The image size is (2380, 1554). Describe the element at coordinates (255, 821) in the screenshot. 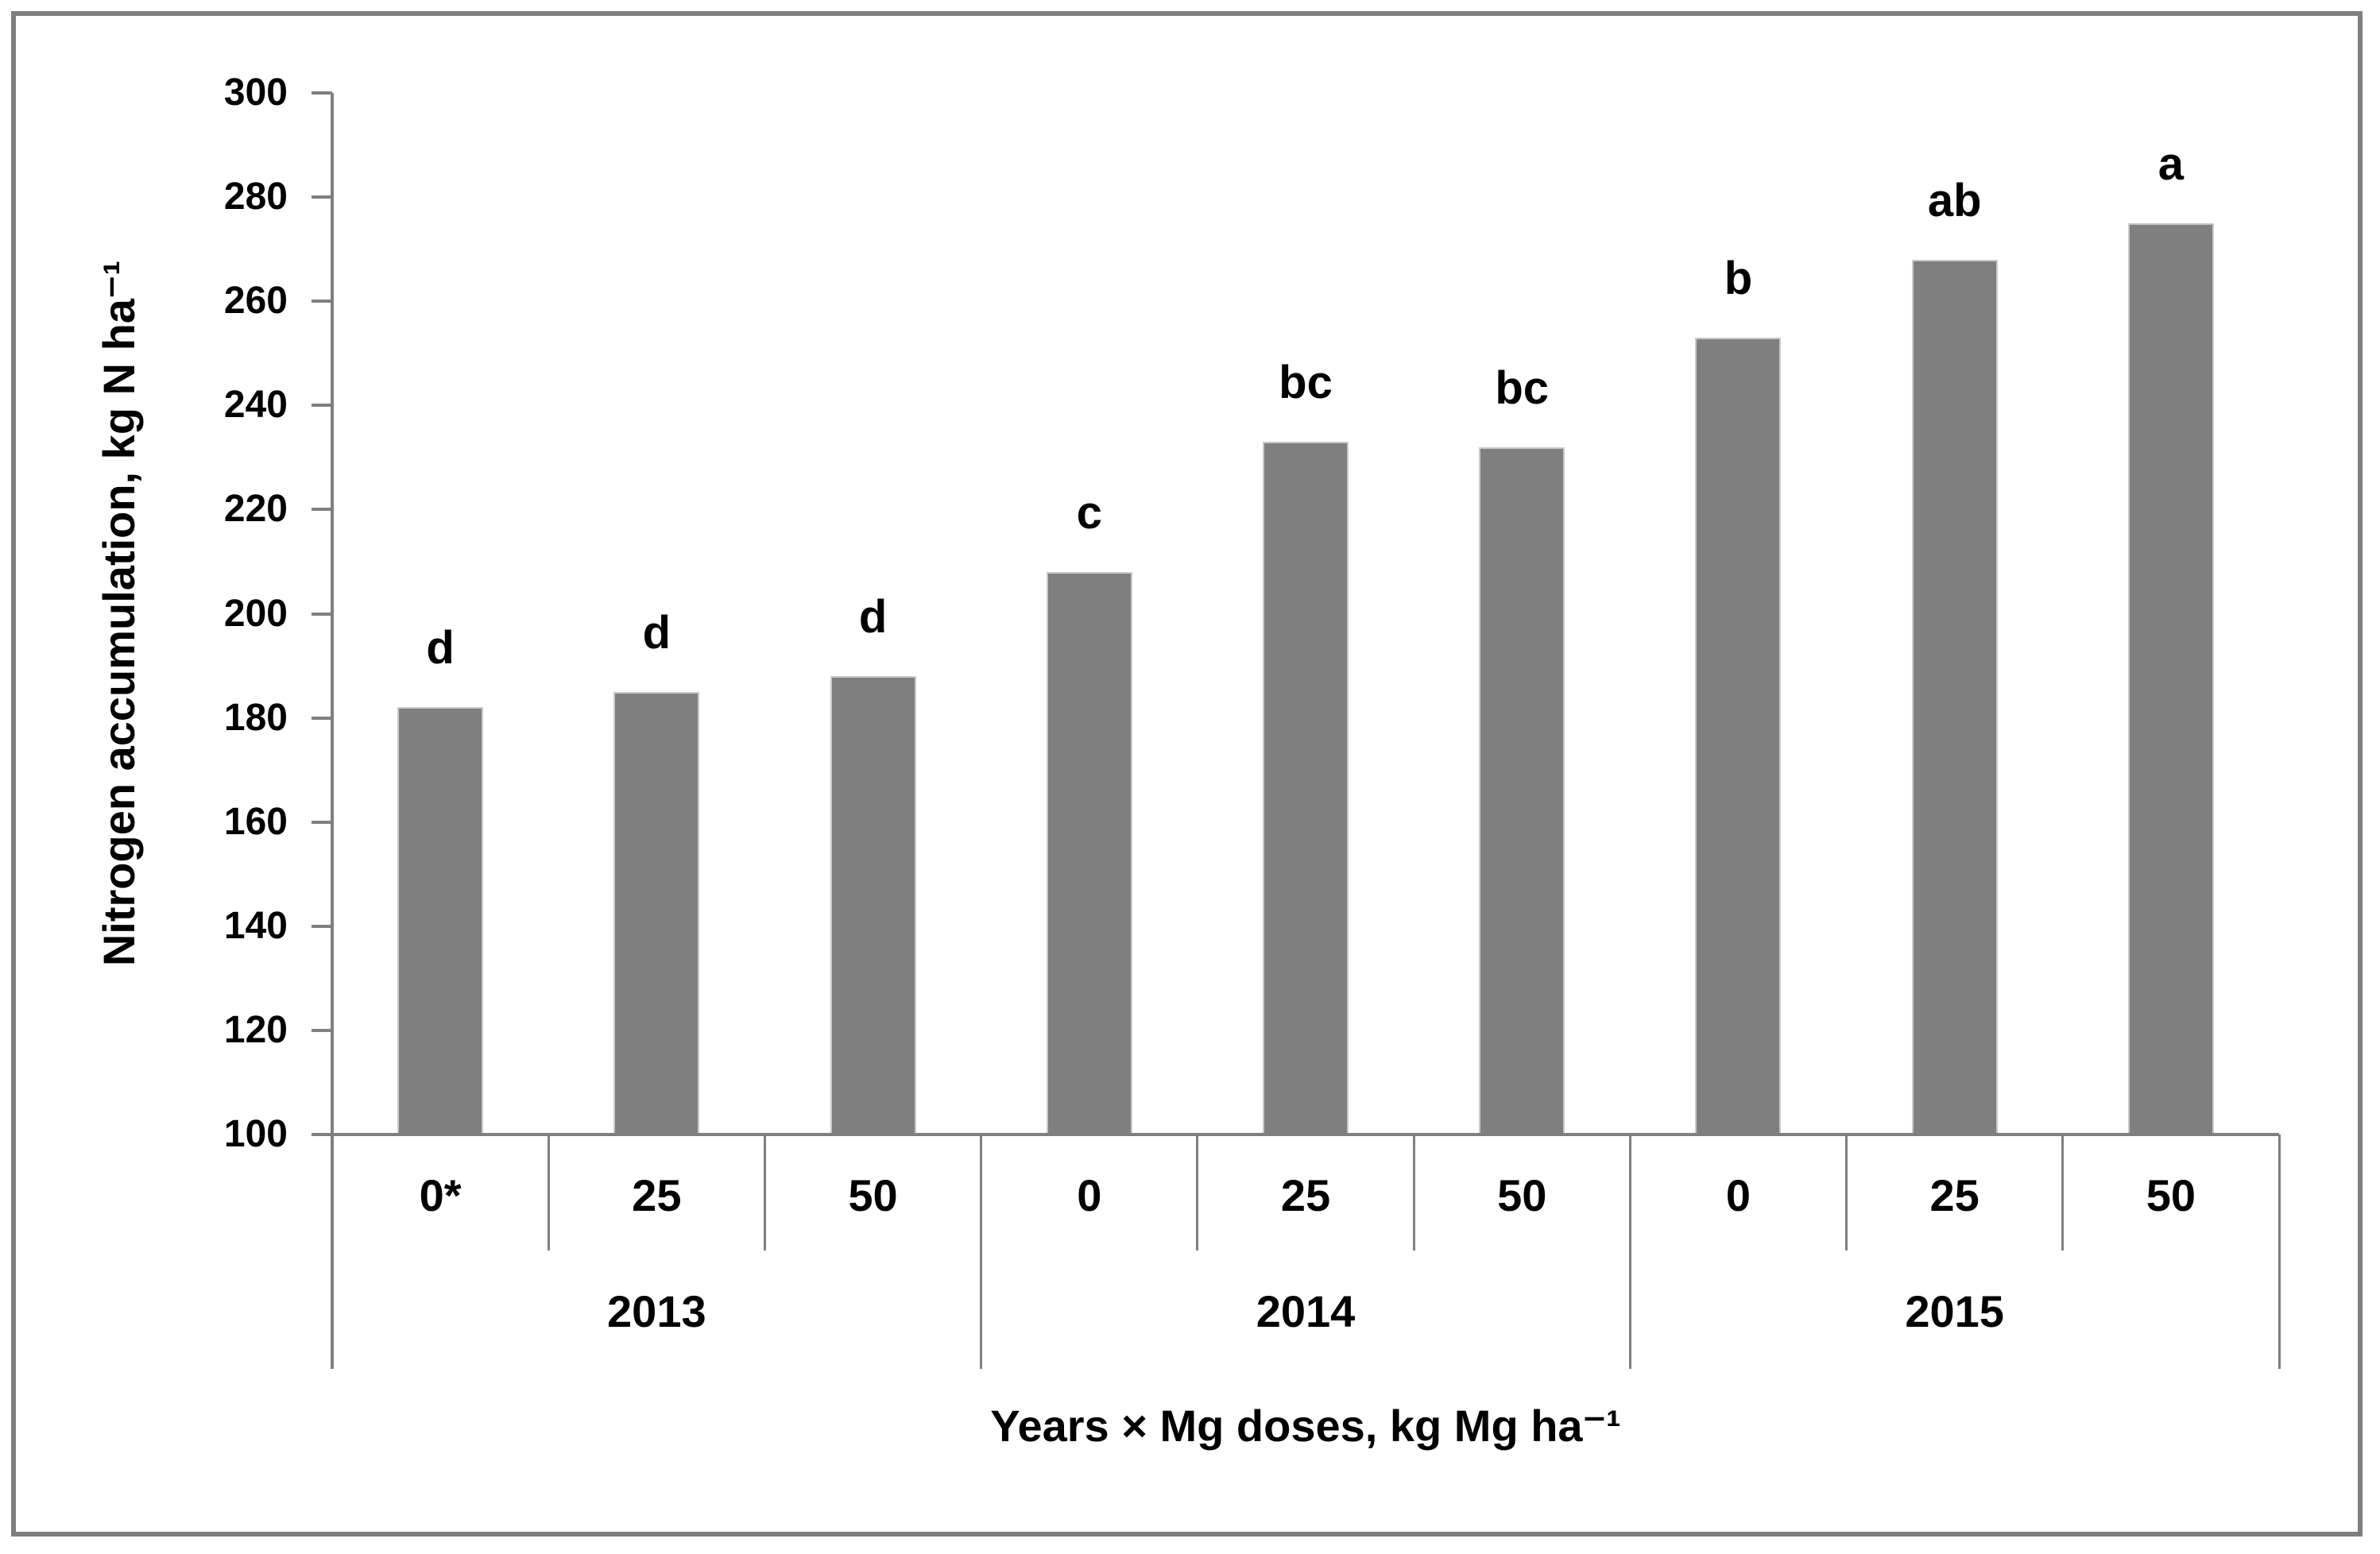

I see `y-tick-label: 160` at that location.